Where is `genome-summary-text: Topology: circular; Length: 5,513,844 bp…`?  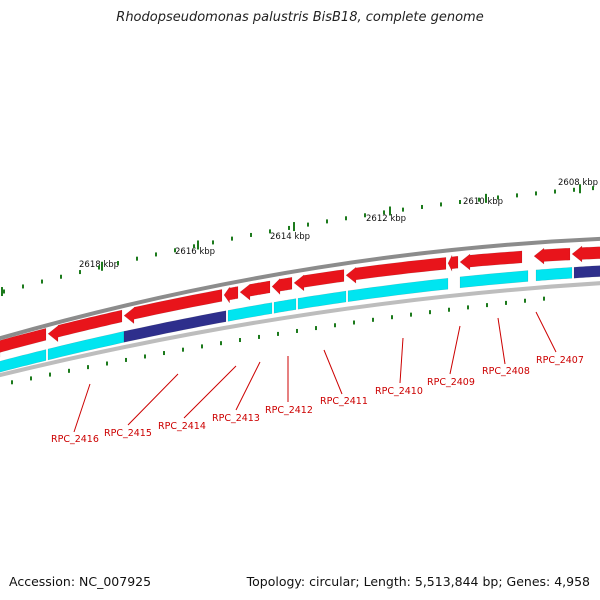 genome-summary-text: Topology: circular; Length: 5,513,844 bp… is located at coordinates (418, 581).